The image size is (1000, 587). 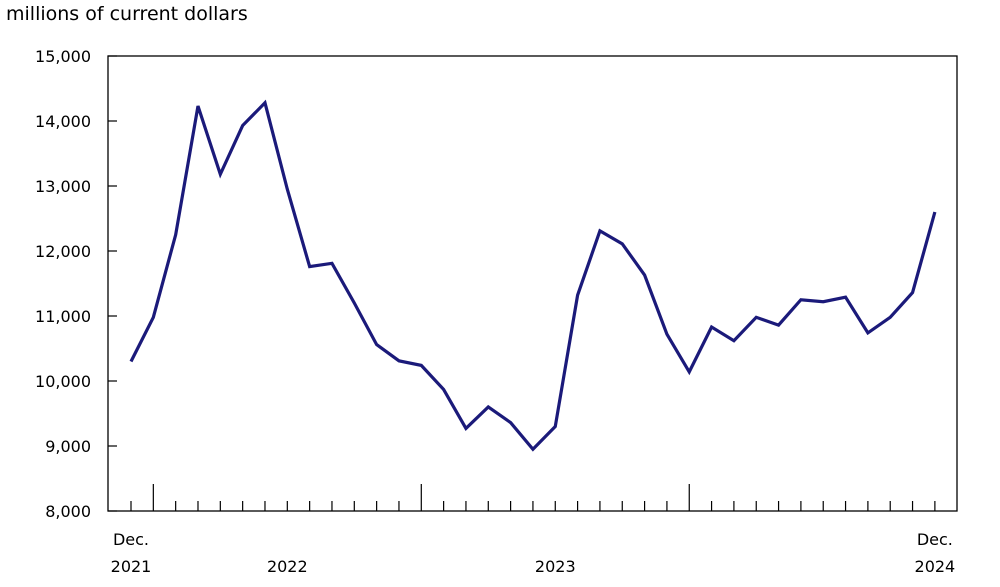 What do you see at coordinates (63, 186) in the screenshot?
I see `y-tick-label: 13,000` at bounding box center [63, 186].